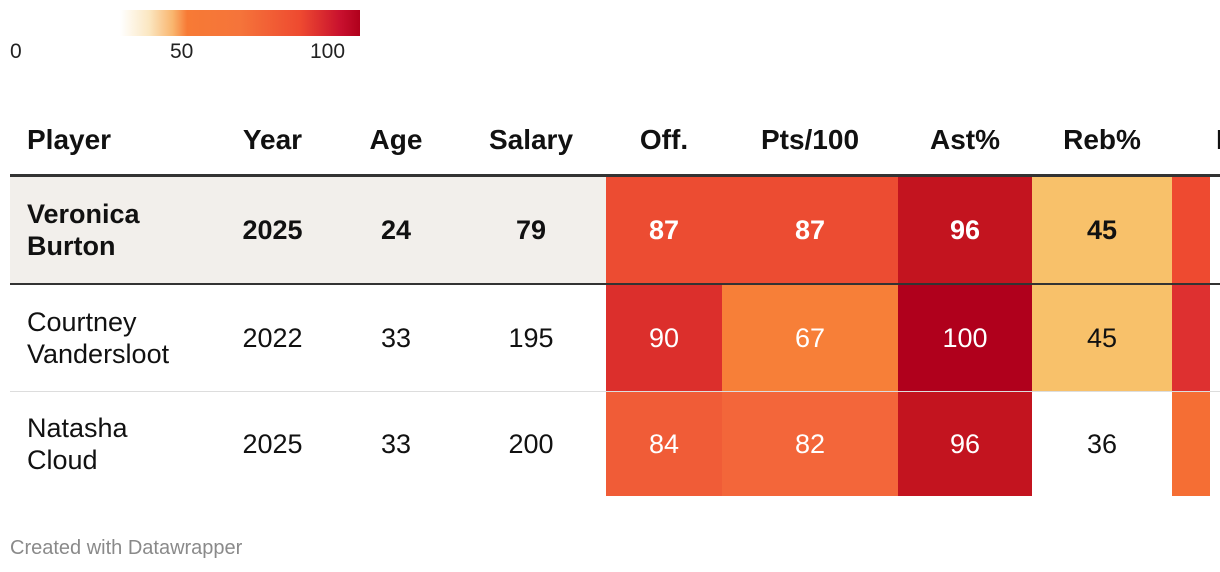  I want to click on legend-tick-label: 0, so click(16, 51).